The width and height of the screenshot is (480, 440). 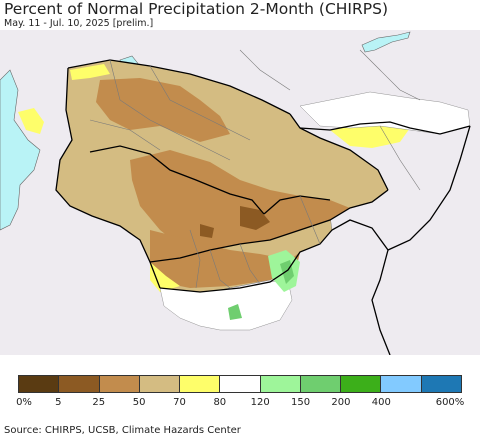 What do you see at coordinates (235, 222) in the screenshot?
I see `region-dry-5-spots` at bounding box center [235, 222].